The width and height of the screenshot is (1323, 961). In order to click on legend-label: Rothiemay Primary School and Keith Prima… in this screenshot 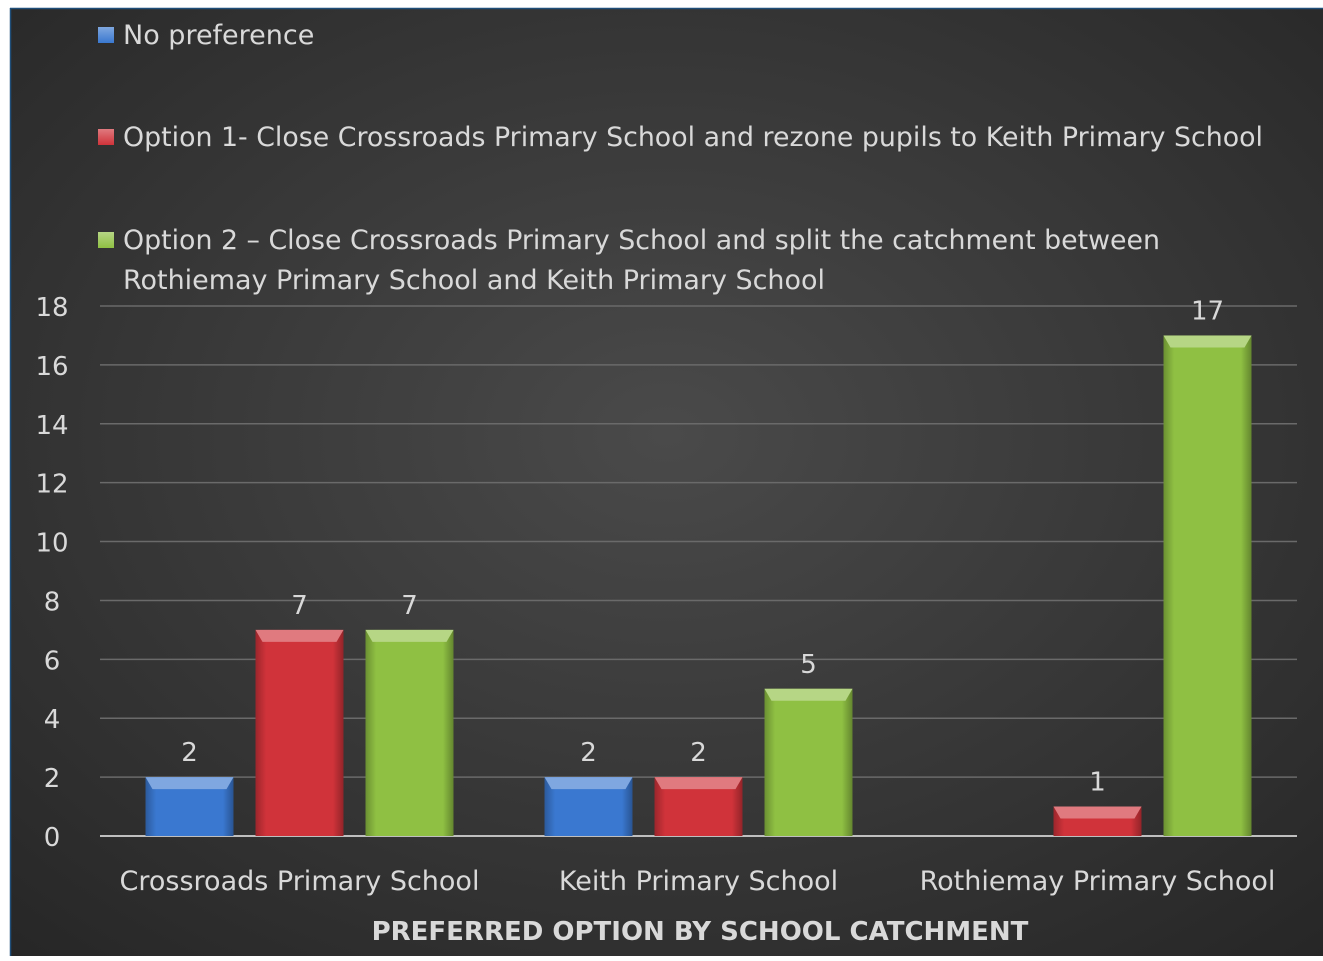, I will do `click(474, 280)`.